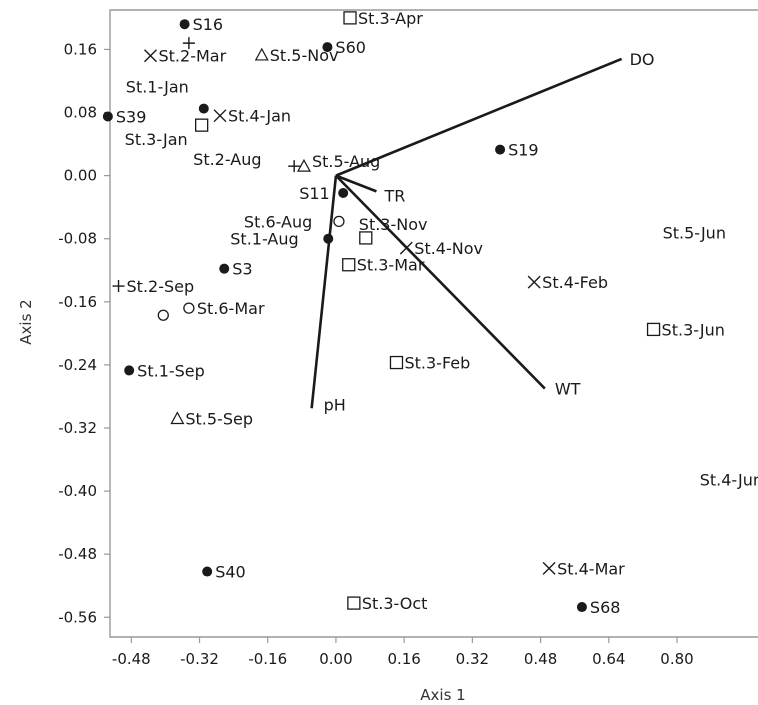 Image resolution: width=758 pixels, height=705 pixels. Describe the element at coordinates (80, 113) in the screenshot. I see `y-tick-label: 0.08` at that location.